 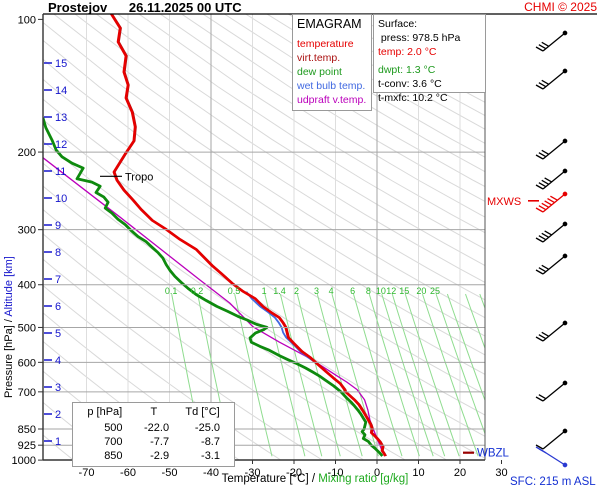 What do you see at coordinates (58, 253) in the screenshot?
I see `svg-text: 8` at bounding box center [58, 253].